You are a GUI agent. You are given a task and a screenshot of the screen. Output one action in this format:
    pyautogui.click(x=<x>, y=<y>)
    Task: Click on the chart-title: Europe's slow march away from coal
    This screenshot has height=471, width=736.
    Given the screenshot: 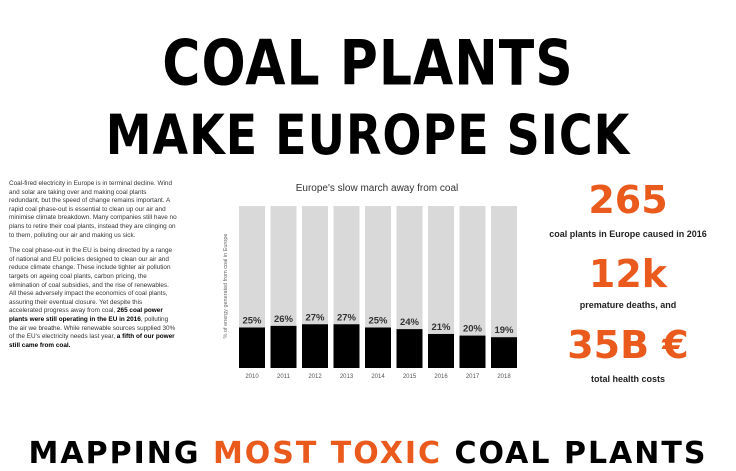 What is the action you would take?
    pyautogui.click(x=377, y=188)
    